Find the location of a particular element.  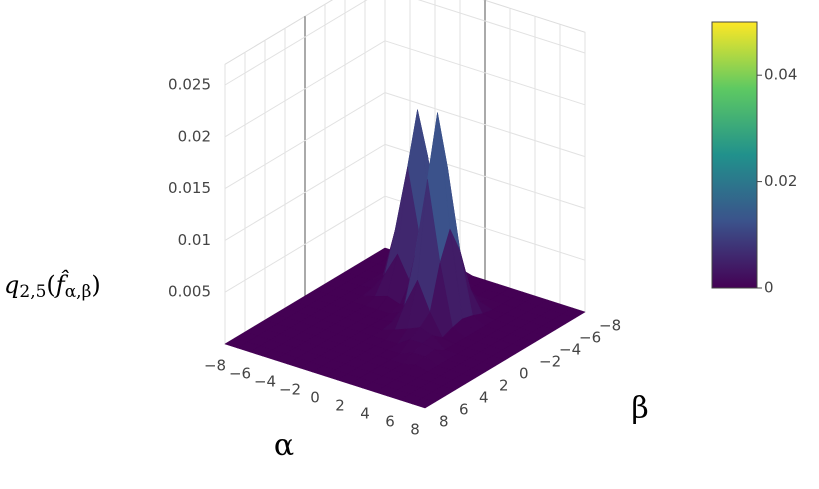

y-tick-label: 4 is located at coordinates (484, 398).